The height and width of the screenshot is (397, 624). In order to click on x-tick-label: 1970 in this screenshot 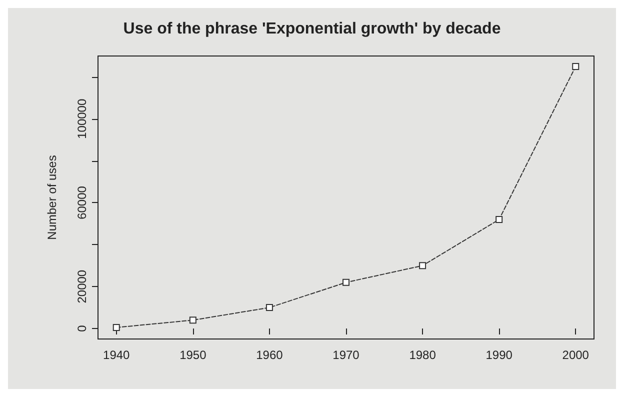, I will do `click(346, 355)`.